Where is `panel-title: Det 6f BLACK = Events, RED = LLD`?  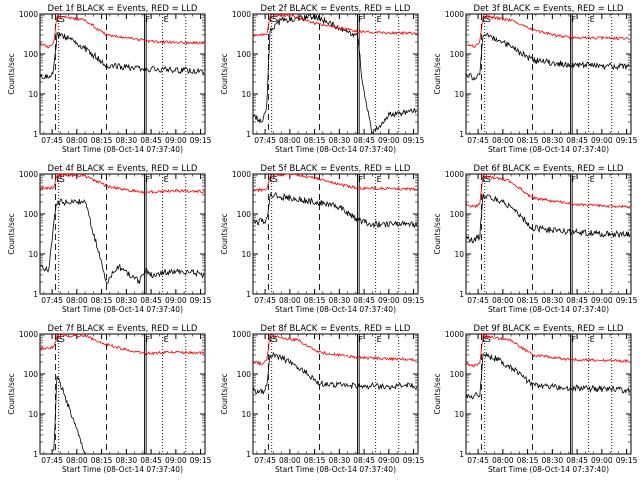 panel-title: Det 6f BLACK = Events, RED = LLD is located at coordinates (549, 169).